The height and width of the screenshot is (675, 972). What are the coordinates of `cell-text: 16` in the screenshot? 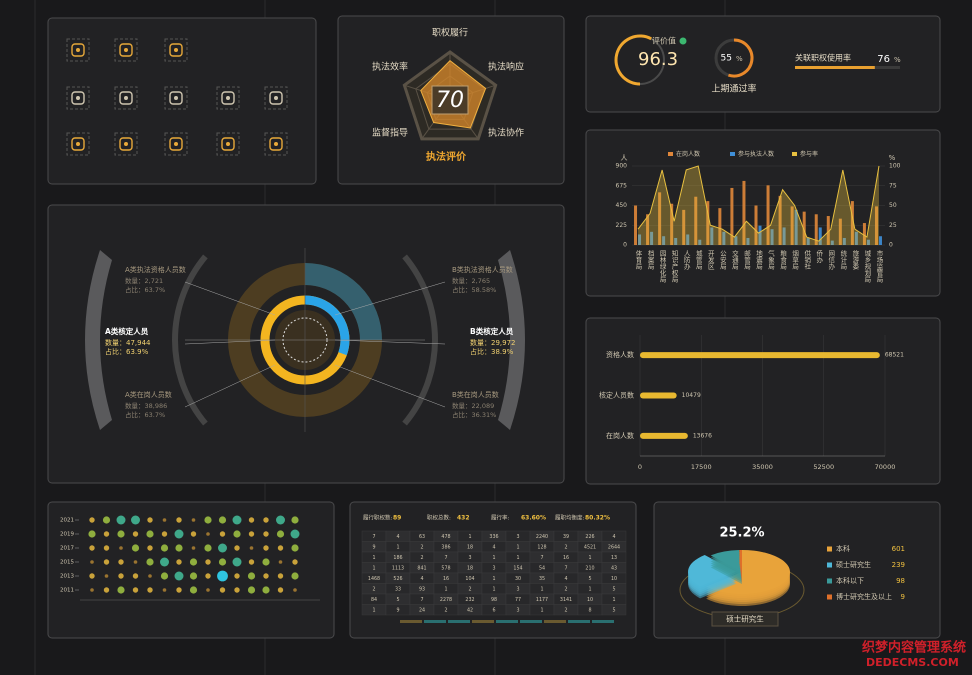 It's located at (446, 579).